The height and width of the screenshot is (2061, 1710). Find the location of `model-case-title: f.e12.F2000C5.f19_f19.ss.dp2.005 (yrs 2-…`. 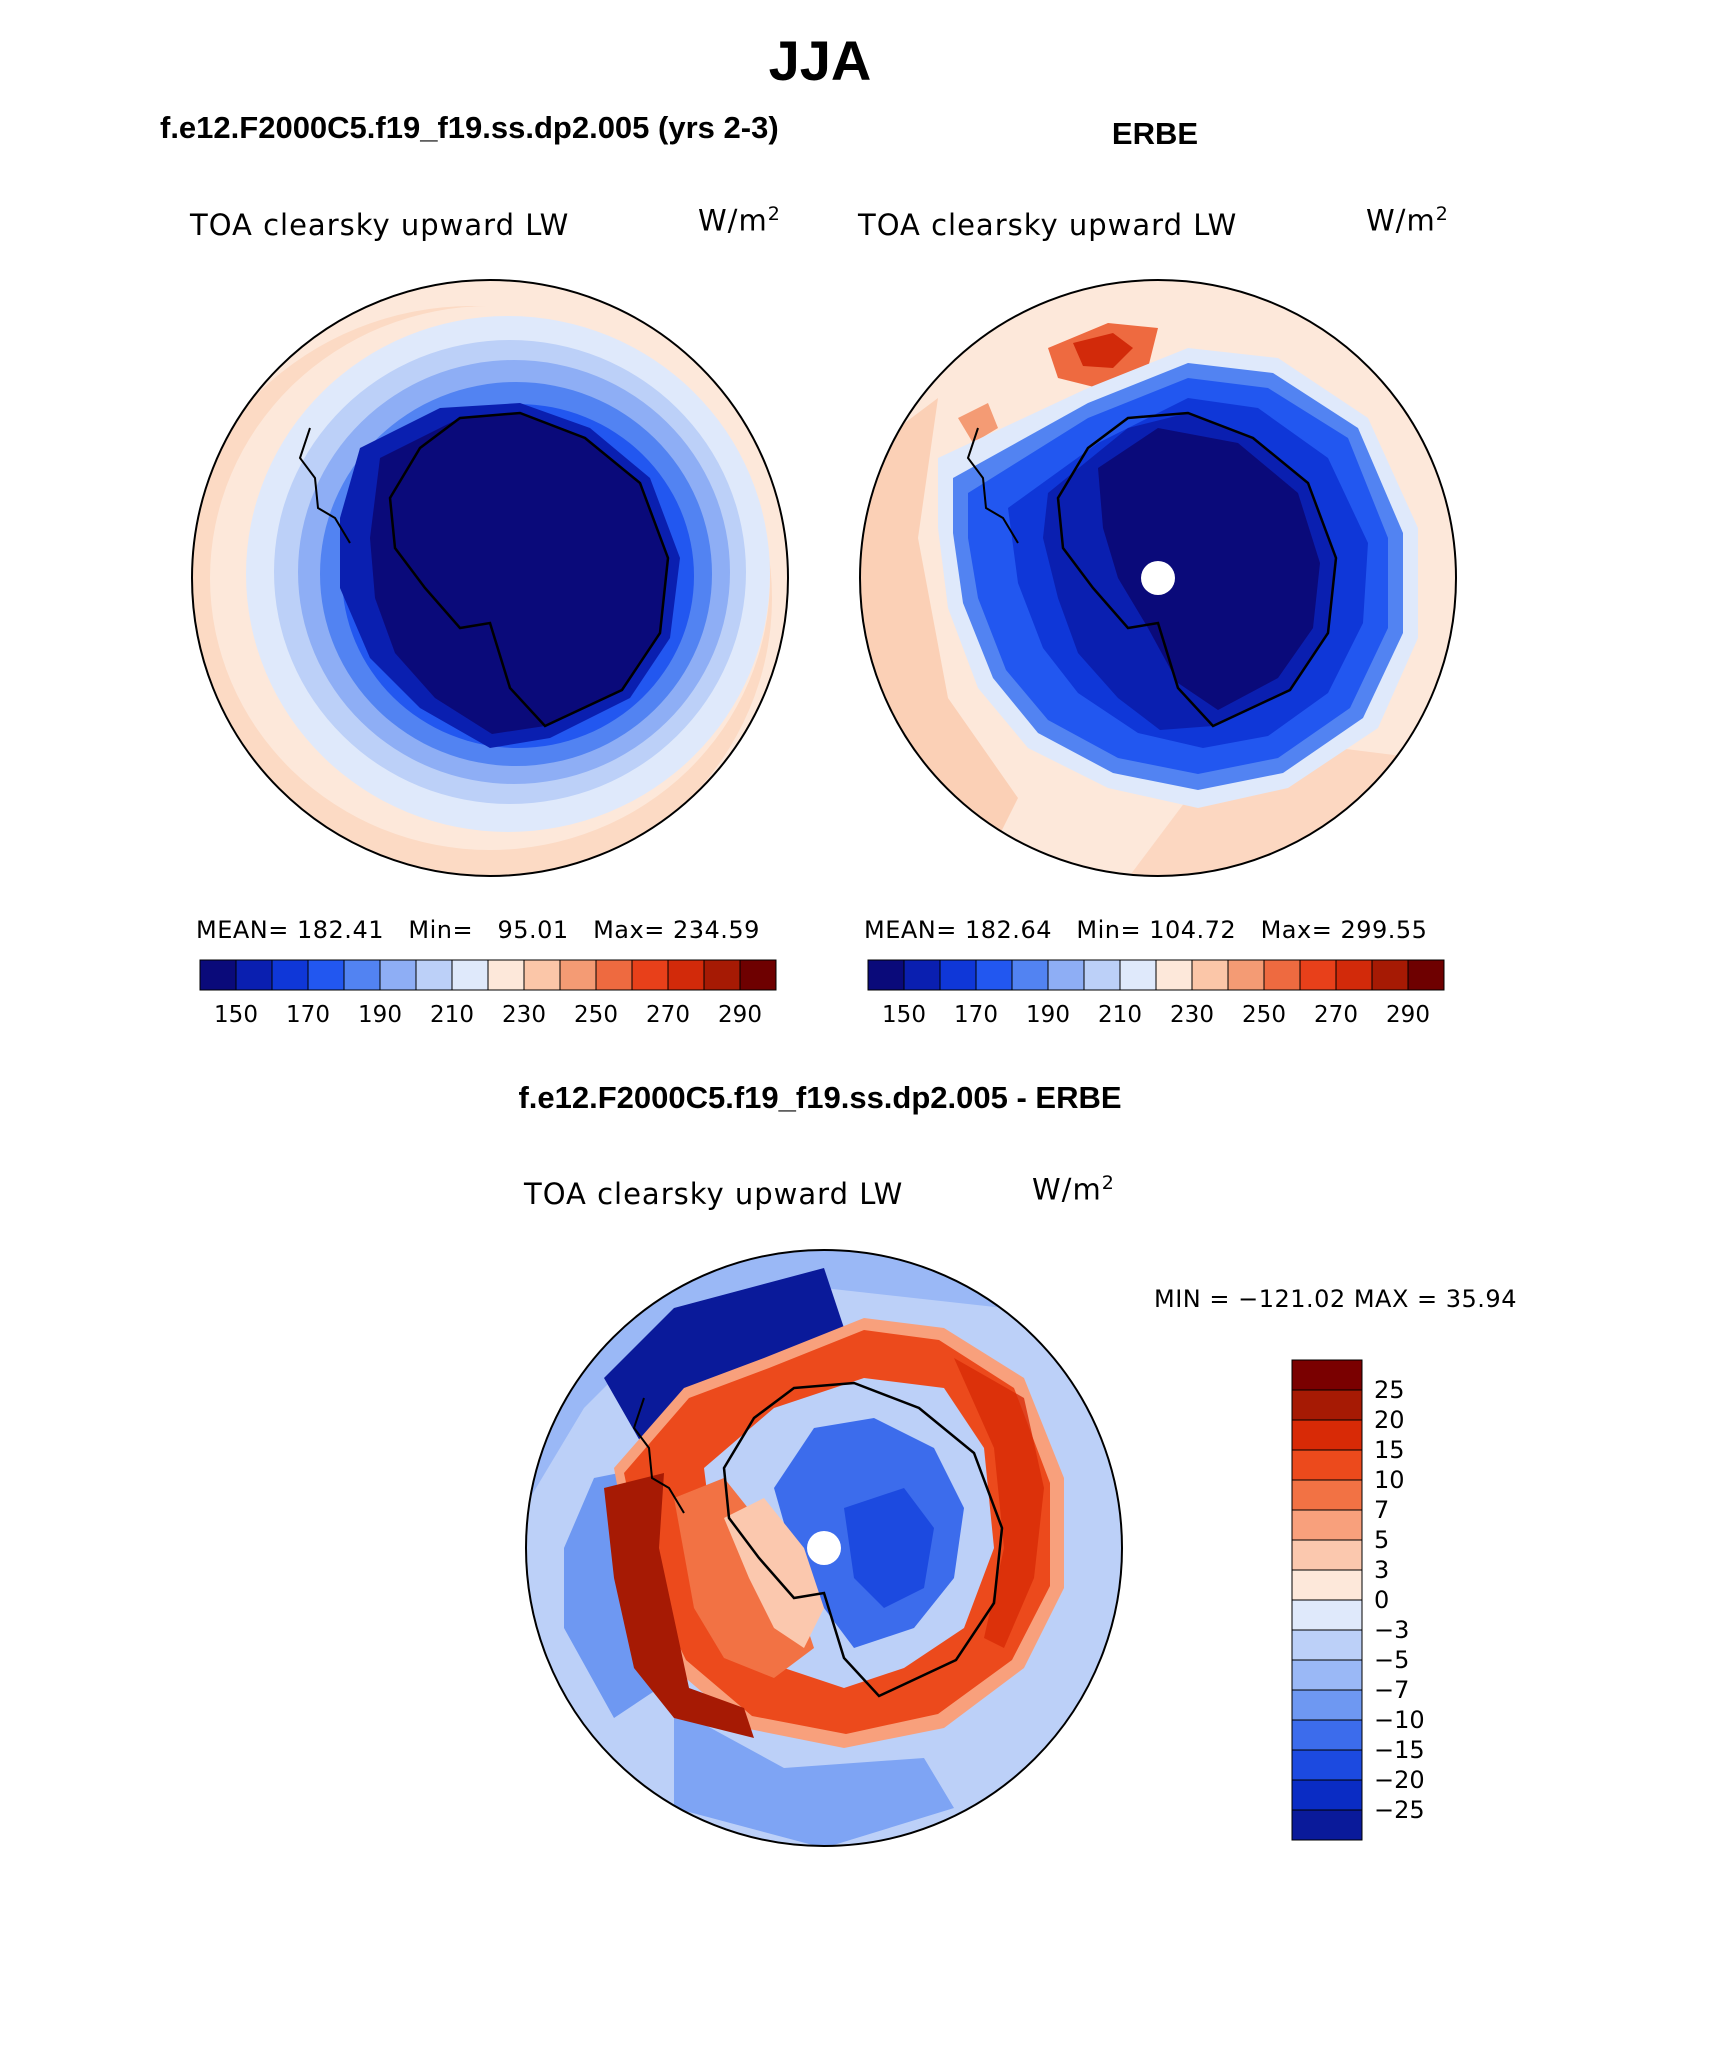

model-case-title: f.e12.F2000C5.f19_f19.ss.dp2.005 (yrs 2-… is located at coordinates (469, 127).